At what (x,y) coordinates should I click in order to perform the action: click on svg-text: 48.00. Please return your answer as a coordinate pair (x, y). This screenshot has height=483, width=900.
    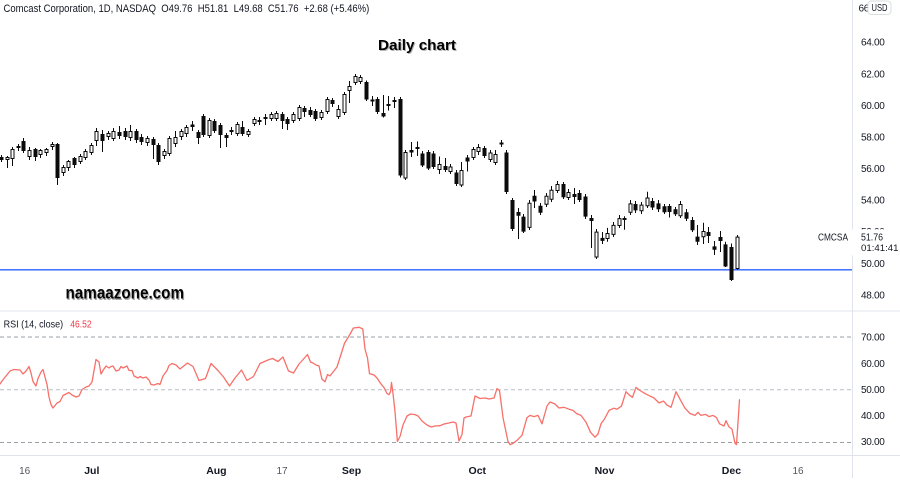
    Looking at the image, I should click on (873, 295).